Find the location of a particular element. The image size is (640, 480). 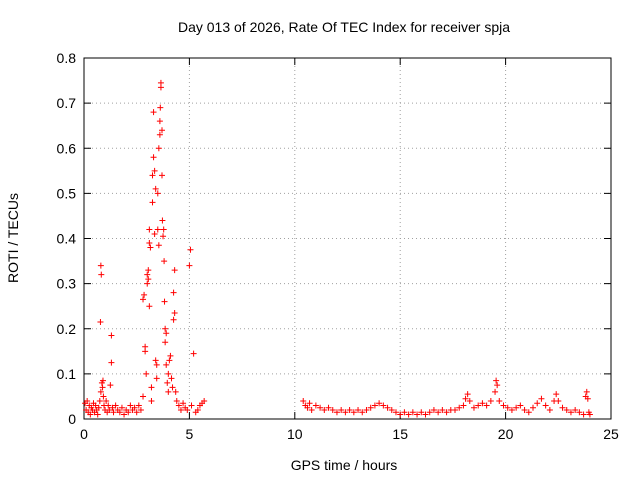

y-tick-label: 0.4 is located at coordinates (67, 239).